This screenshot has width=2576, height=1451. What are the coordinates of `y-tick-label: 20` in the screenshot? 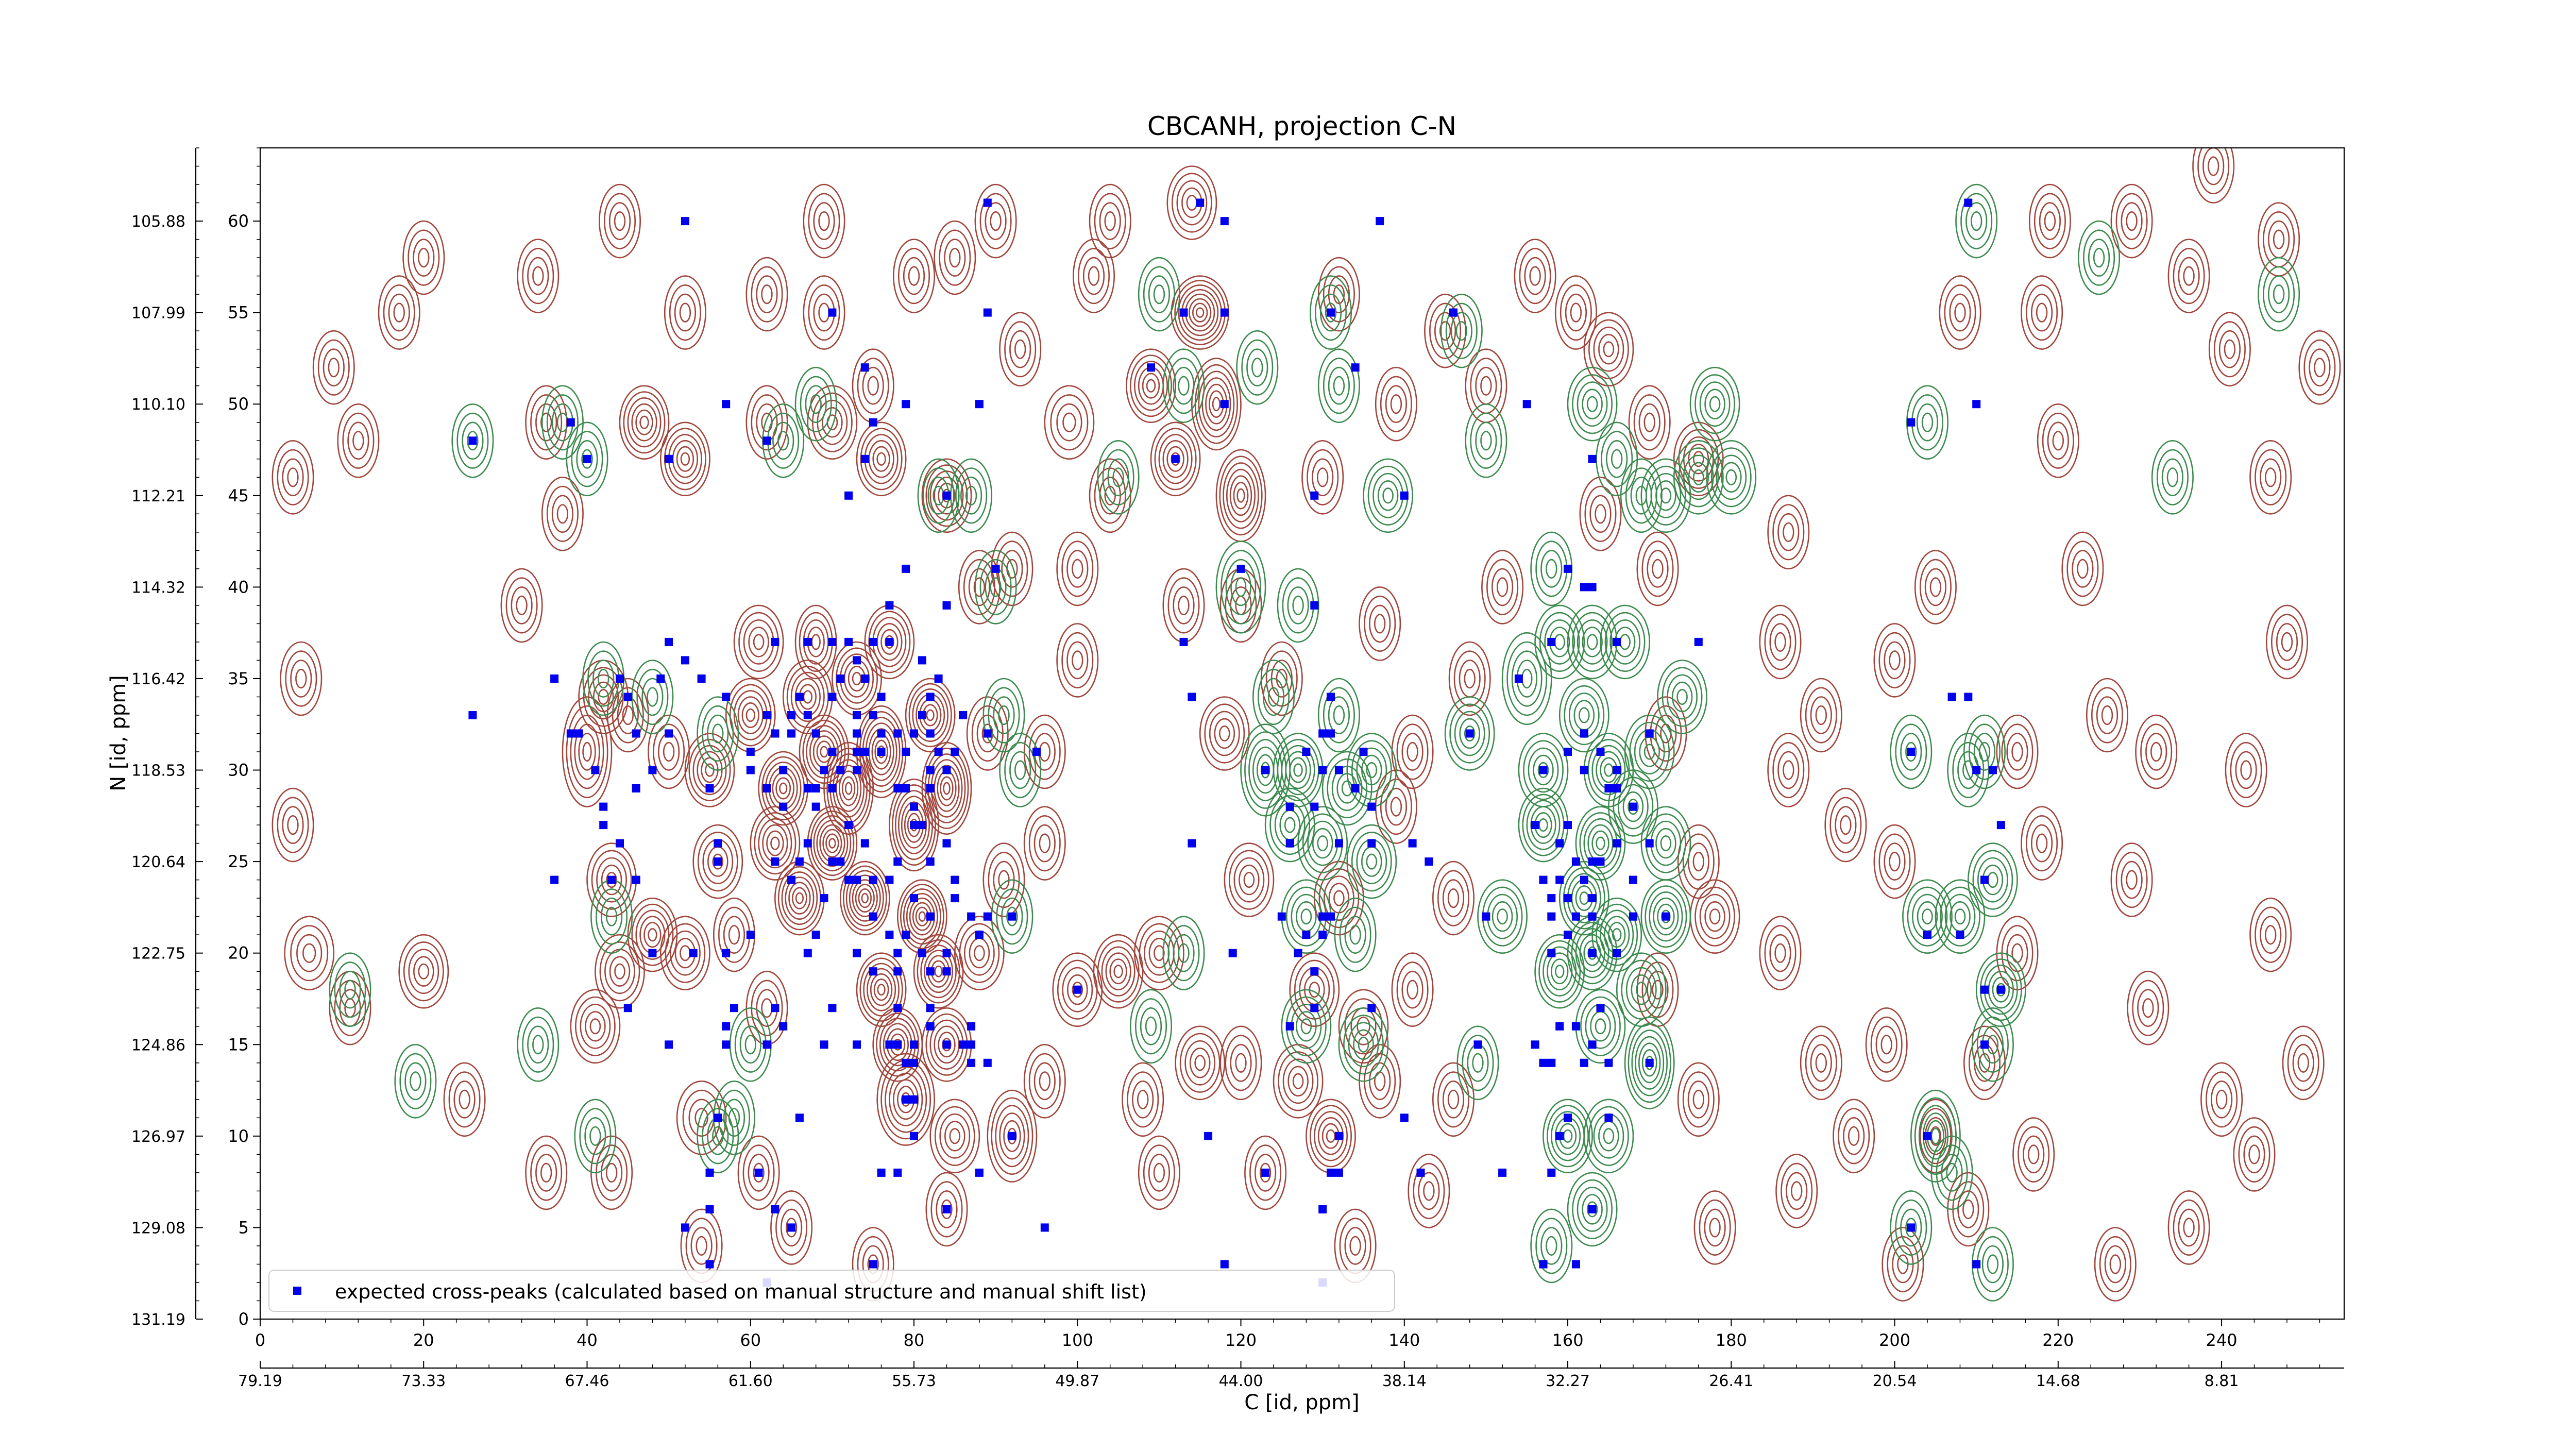 It's located at (238, 953).